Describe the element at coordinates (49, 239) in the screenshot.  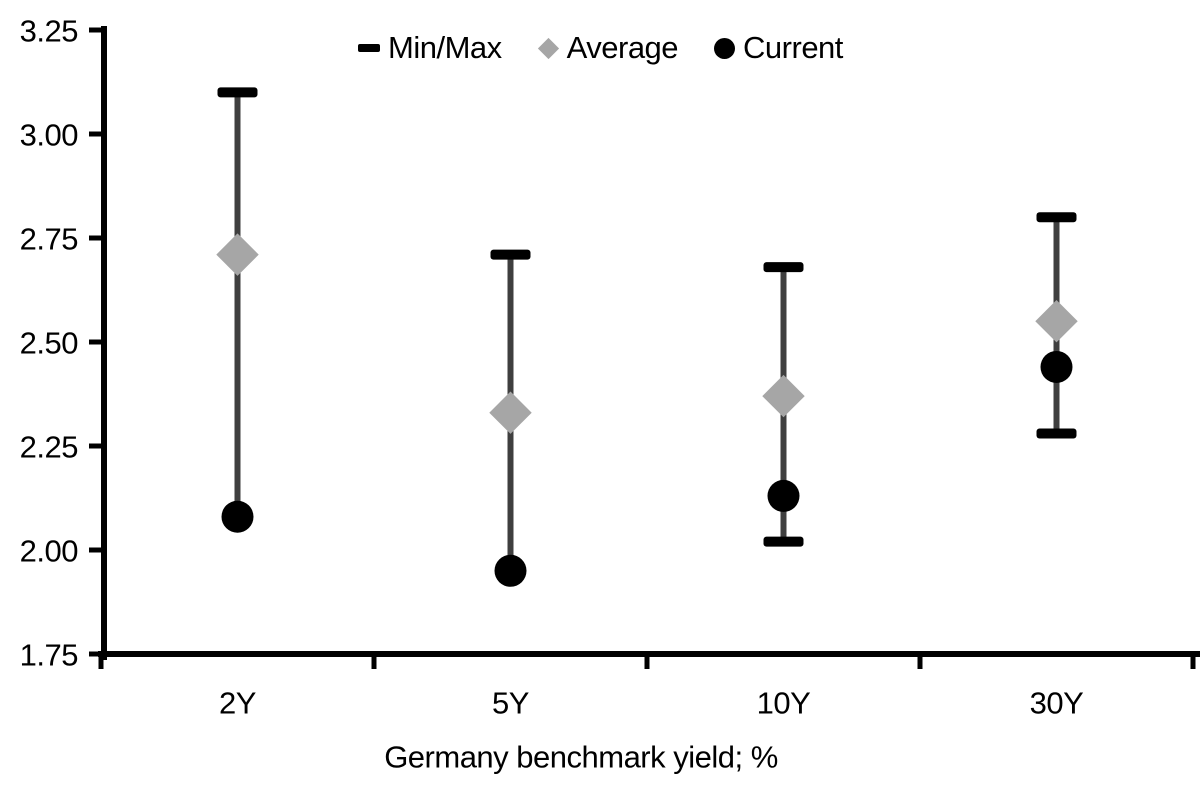
I see `y-tick-label: 2.75` at that location.